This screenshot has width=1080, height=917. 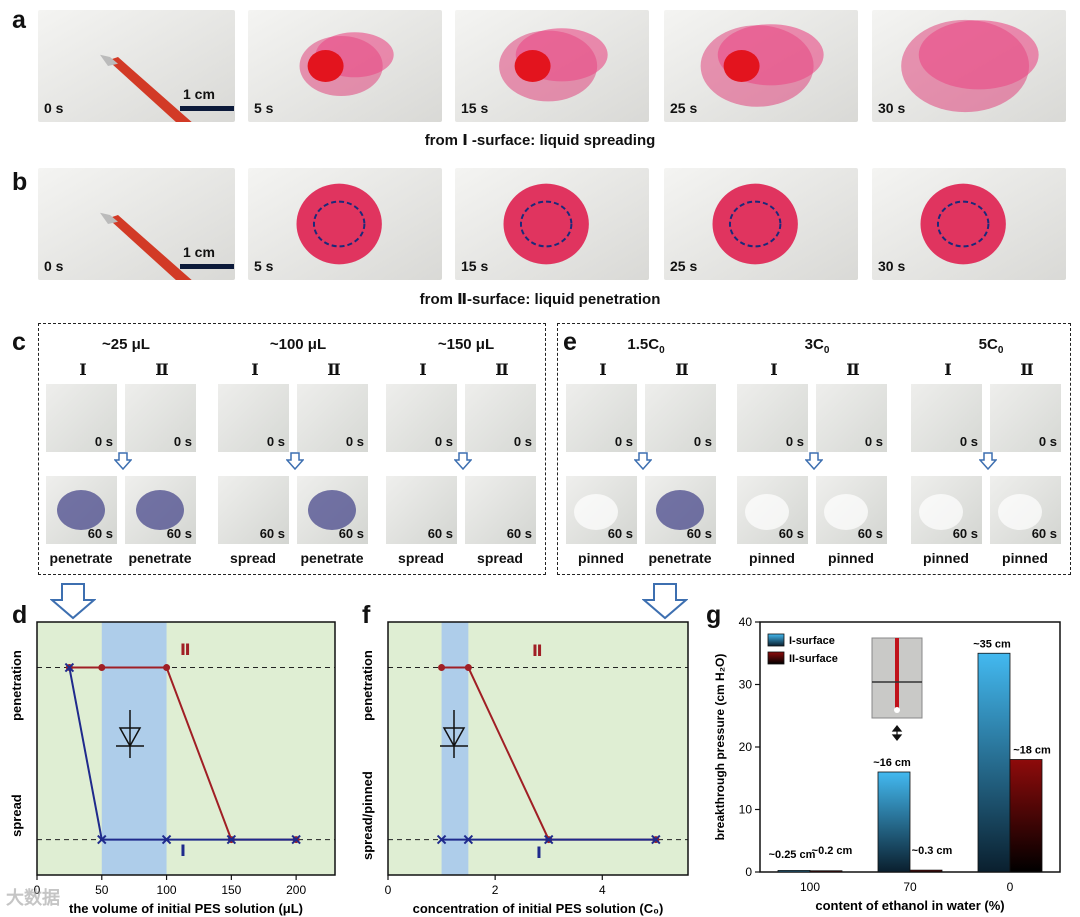 I want to click on panel-c-letter: c, so click(x=19, y=342).